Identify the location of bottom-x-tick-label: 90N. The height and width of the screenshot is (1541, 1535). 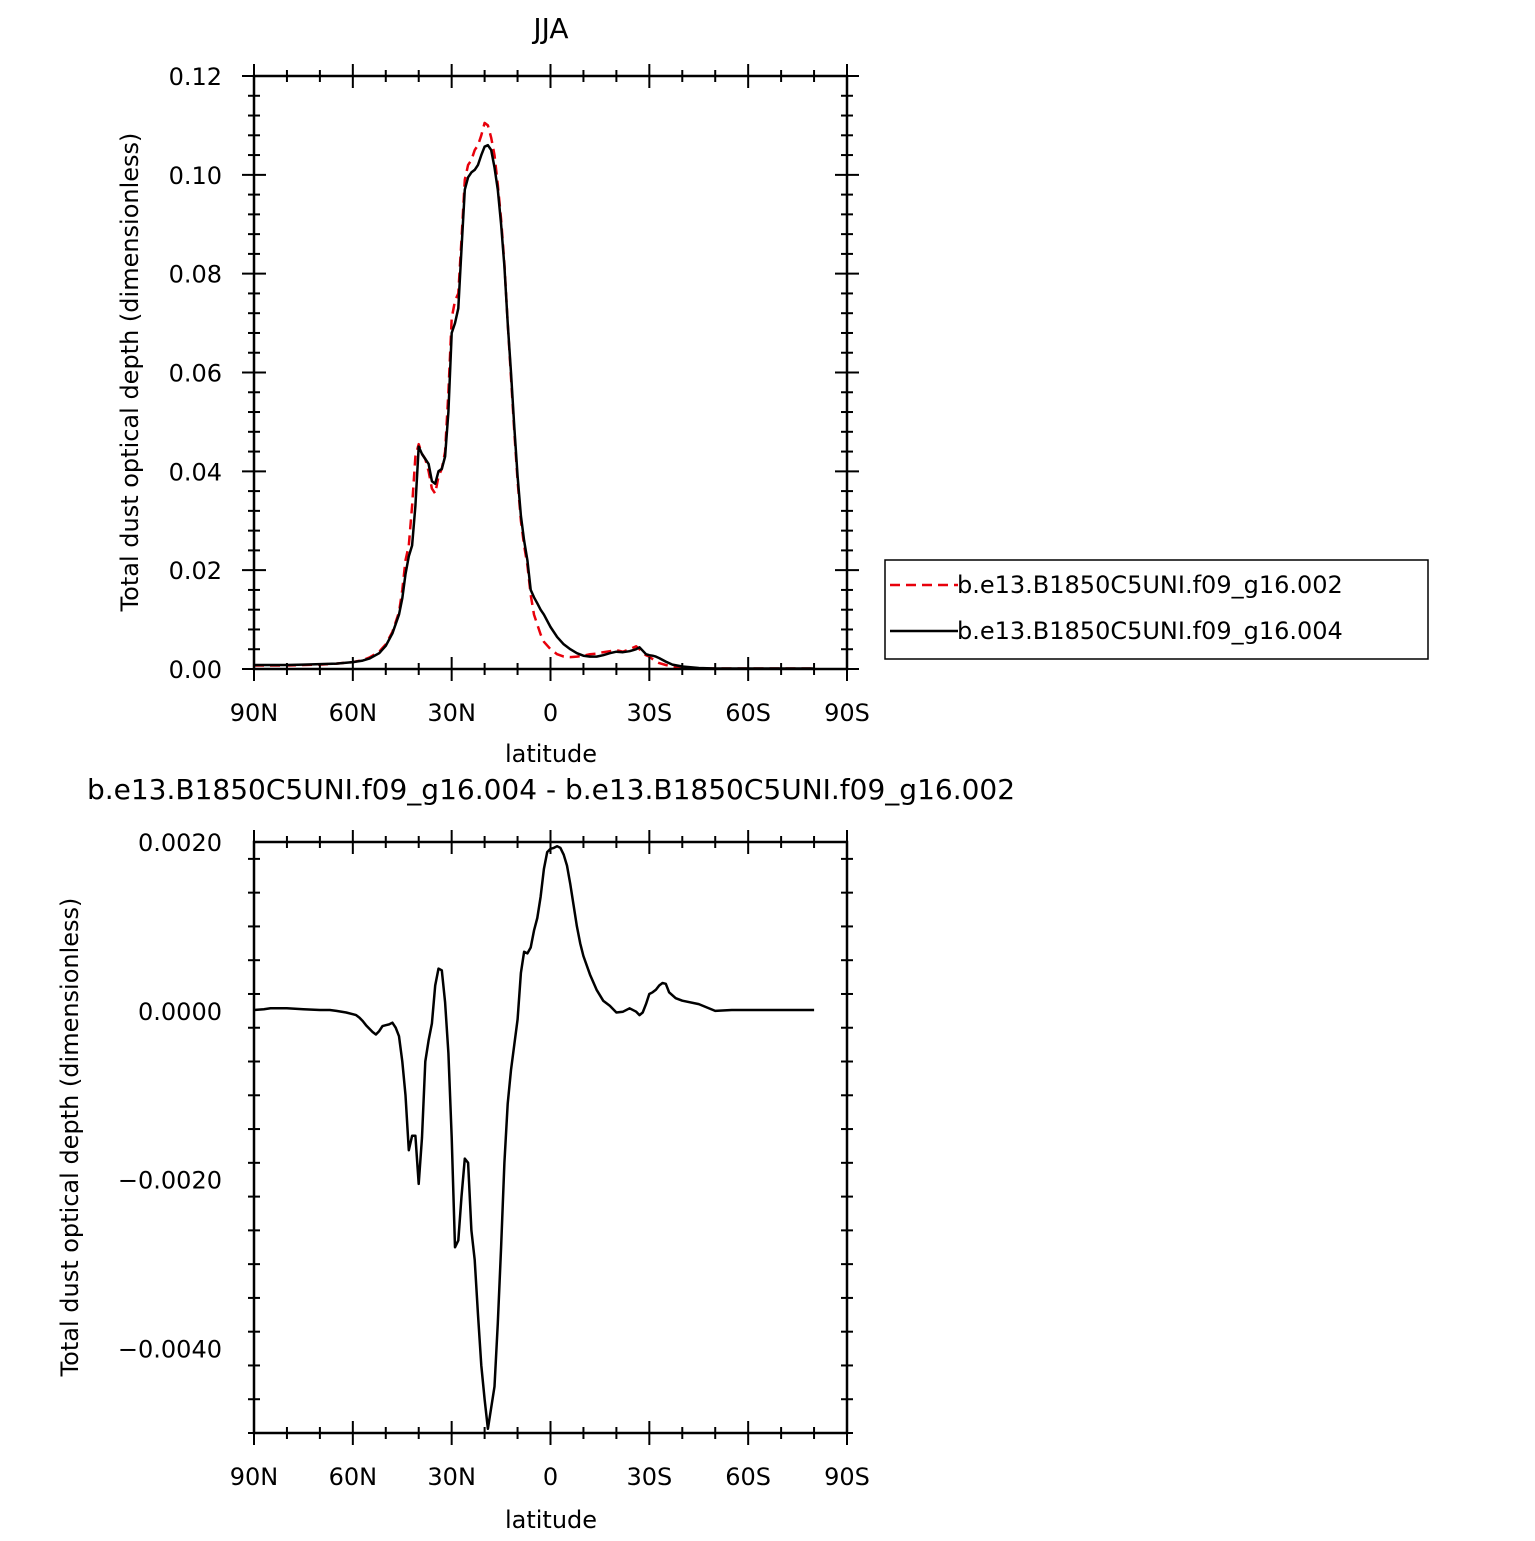
(254, 1477).